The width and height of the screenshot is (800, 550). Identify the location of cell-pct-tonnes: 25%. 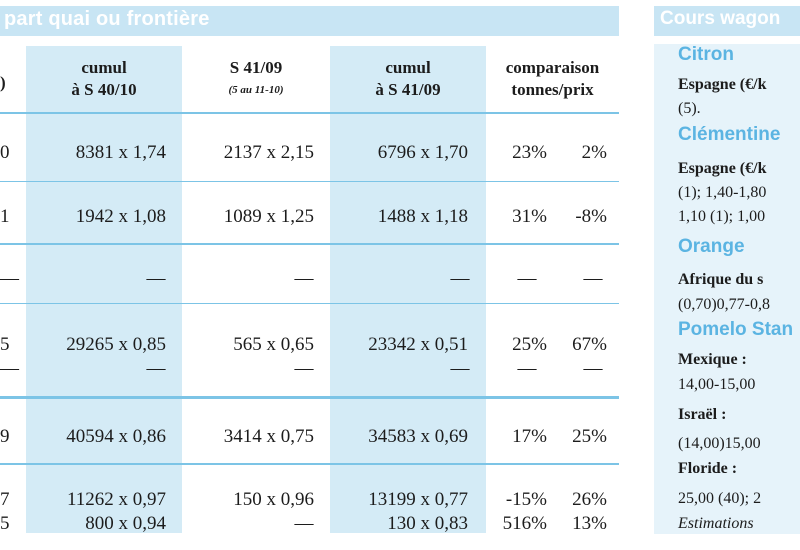
(529, 344).